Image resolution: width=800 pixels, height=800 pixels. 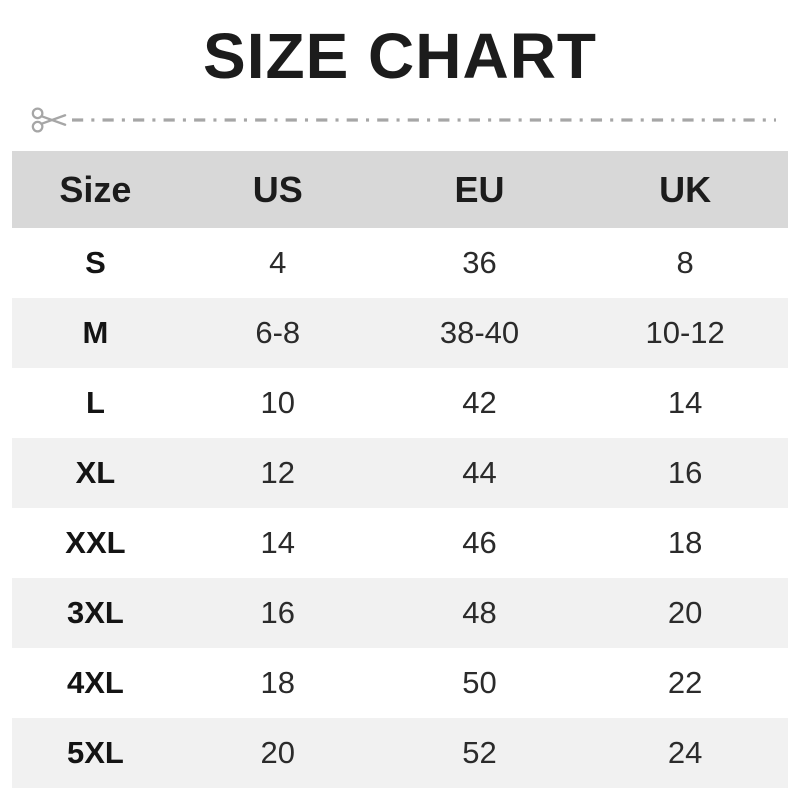 What do you see at coordinates (400, 473) in the screenshot?
I see `table-row-xl: XL 12 44 16` at bounding box center [400, 473].